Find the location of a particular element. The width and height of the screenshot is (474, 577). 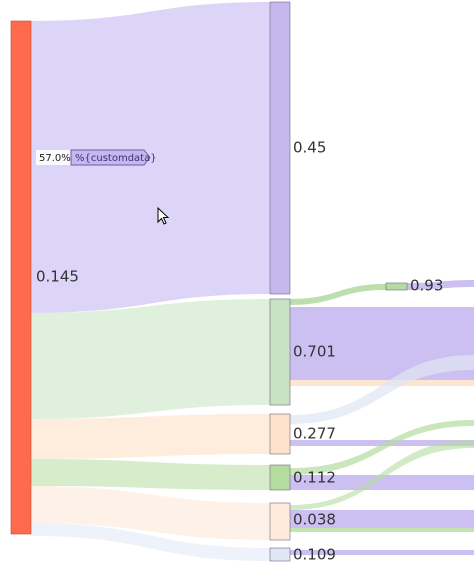

node-label-n6: 0.109 is located at coordinates (314, 555).